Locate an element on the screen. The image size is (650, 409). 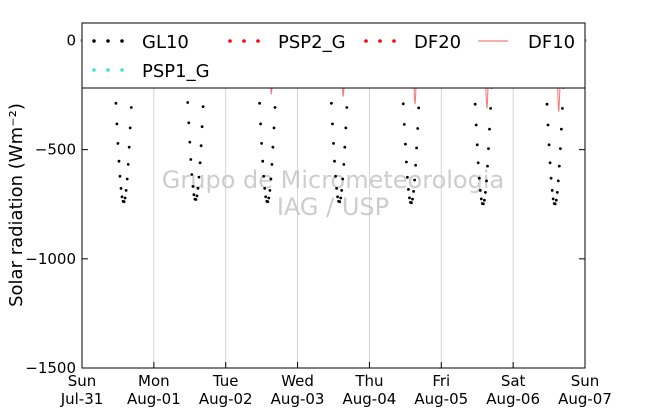
y-axis-label: Solar radiation (Wm⁻²) is located at coordinates (16, 205).